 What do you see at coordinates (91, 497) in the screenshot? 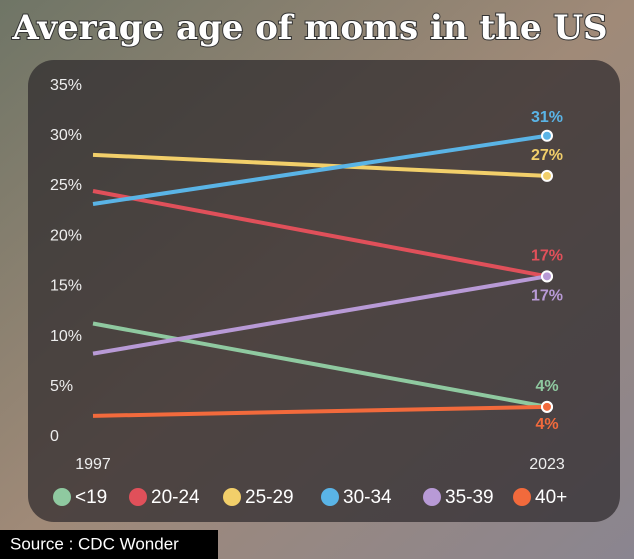
I see `legend-label: <19` at bounding box center [91, 497].